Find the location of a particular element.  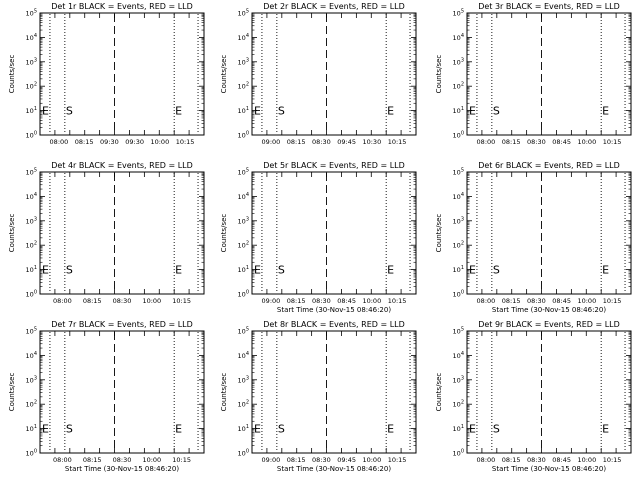

panel-title: Det 6r BLACK = Events, RED = LLD is located at coordinates (549, 165).